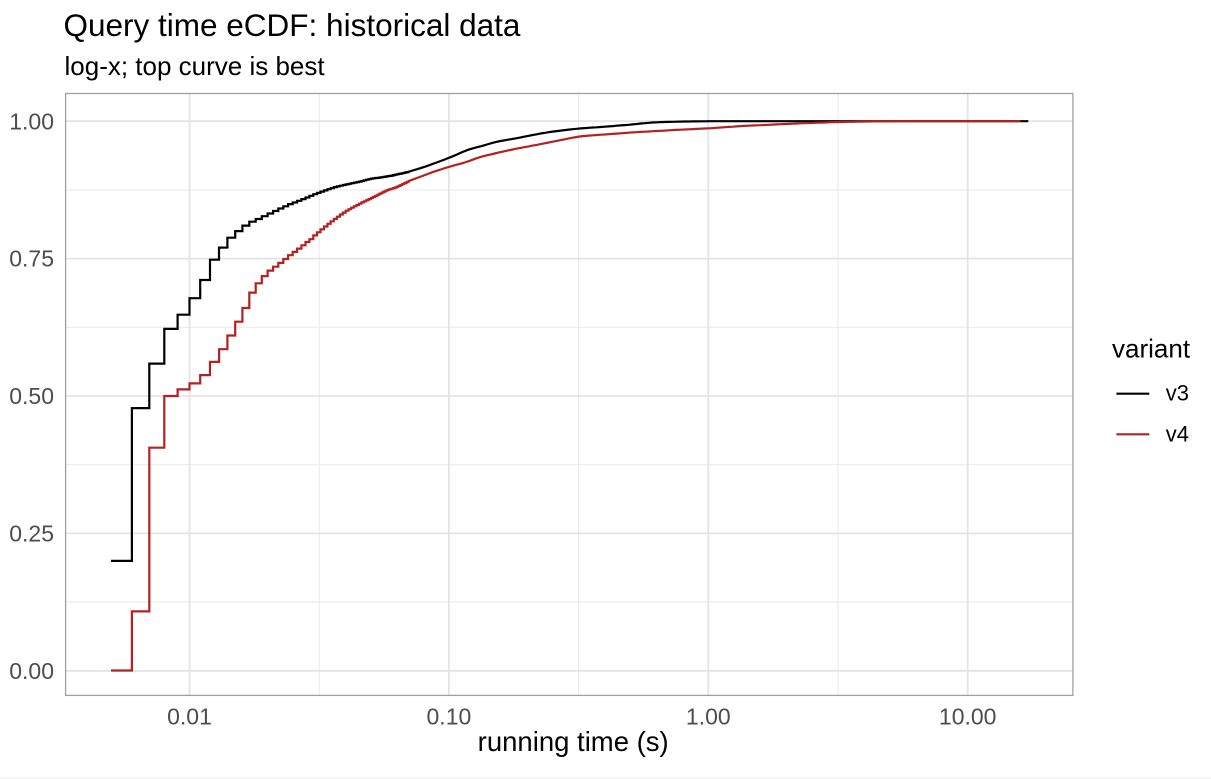 This screenshot has height=779, width=1211. I want to click on svg-text: running time (s), so click(573, 741).